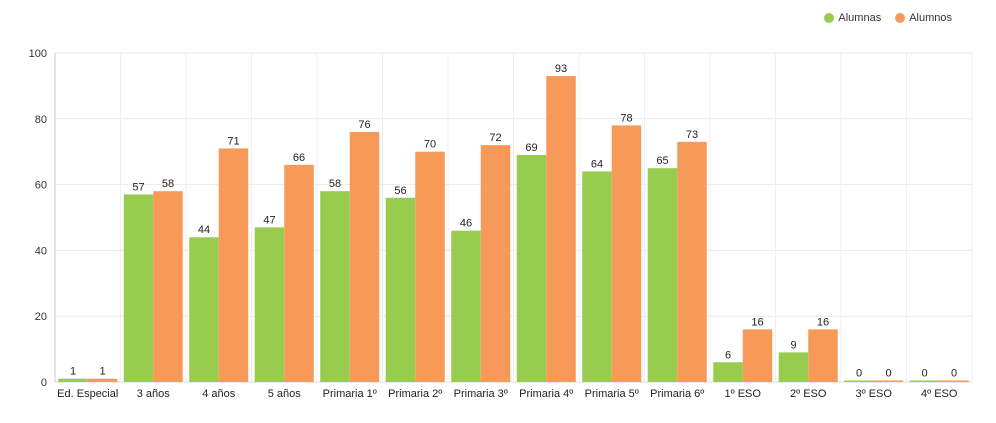  I want to click on legend-label-alumnos: Alumnos, so click(930, 18).